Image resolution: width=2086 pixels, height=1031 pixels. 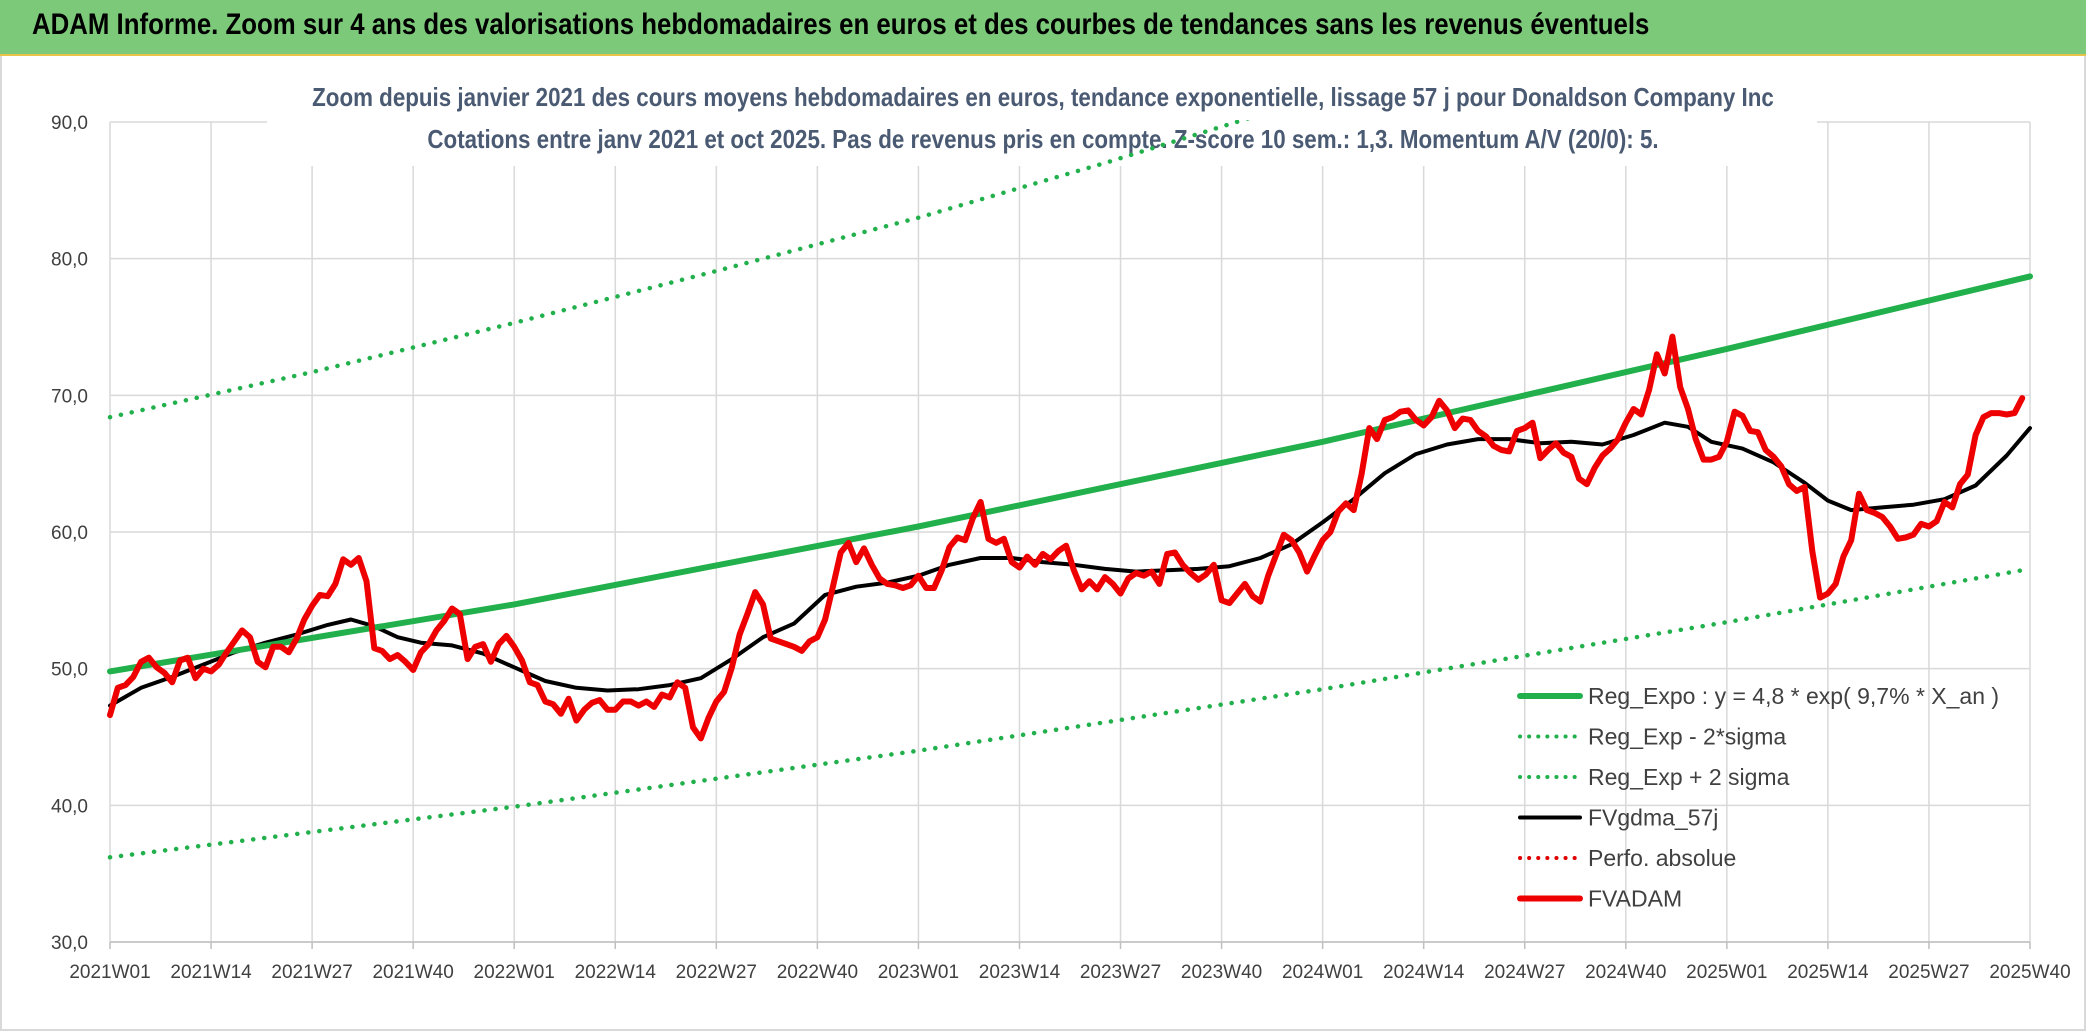 I want to click on legend-label: FVgdma_57j, so click(x=1653, y=818).